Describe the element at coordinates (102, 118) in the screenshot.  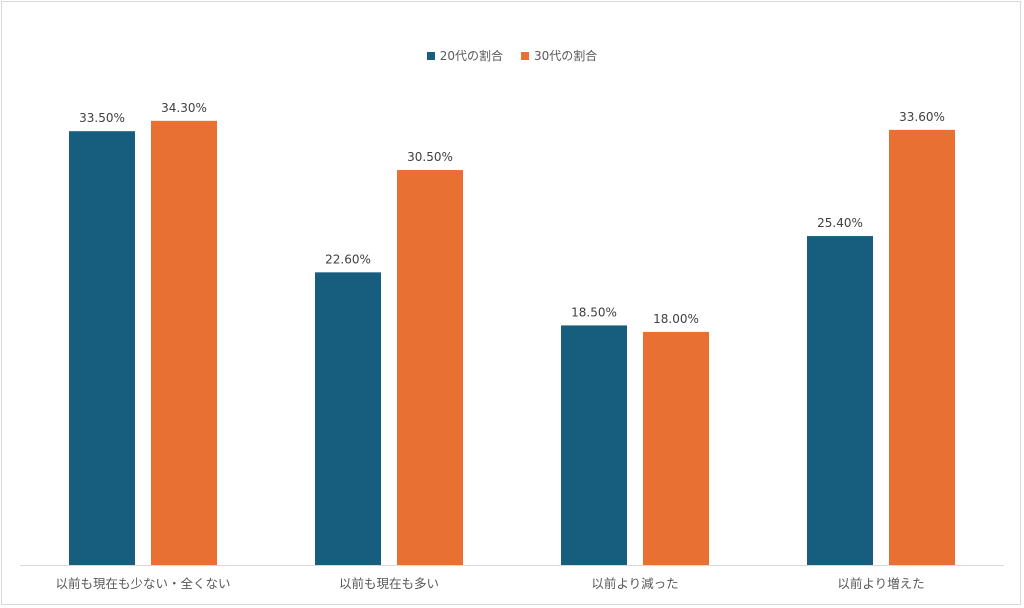
I see `data-label-series1-cat1: 33.50%` at that location.